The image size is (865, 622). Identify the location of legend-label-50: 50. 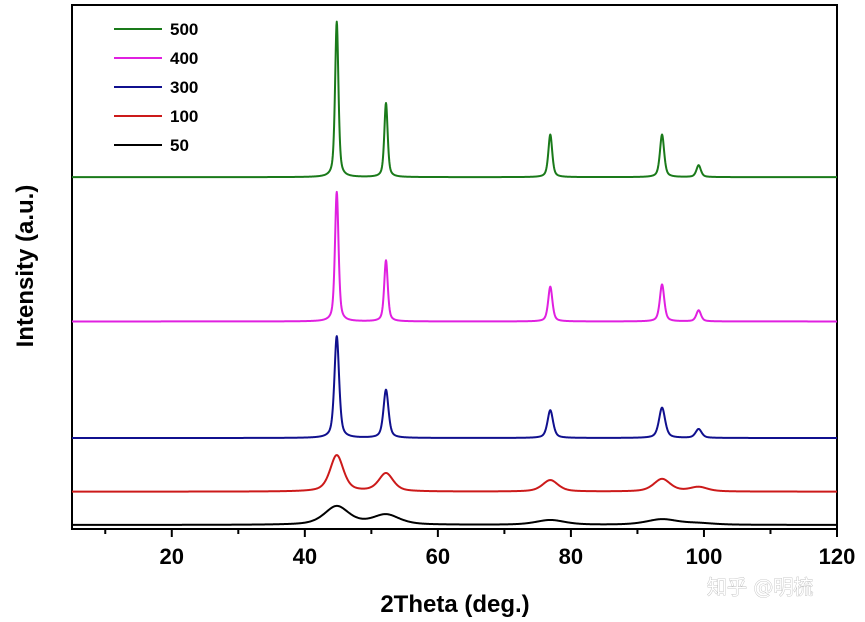
(179, 145).